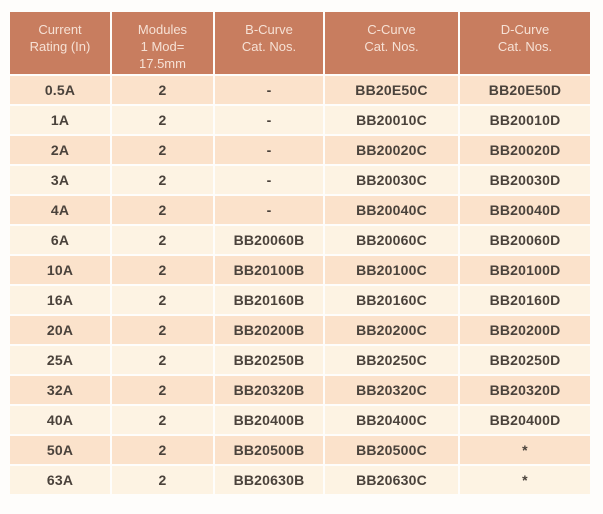 The height and width of the screenshot is (514, 603). Describe the element at coordinates (525, 420) in the screenshot. I see `cell-d-curve: BB20400D` at that location.